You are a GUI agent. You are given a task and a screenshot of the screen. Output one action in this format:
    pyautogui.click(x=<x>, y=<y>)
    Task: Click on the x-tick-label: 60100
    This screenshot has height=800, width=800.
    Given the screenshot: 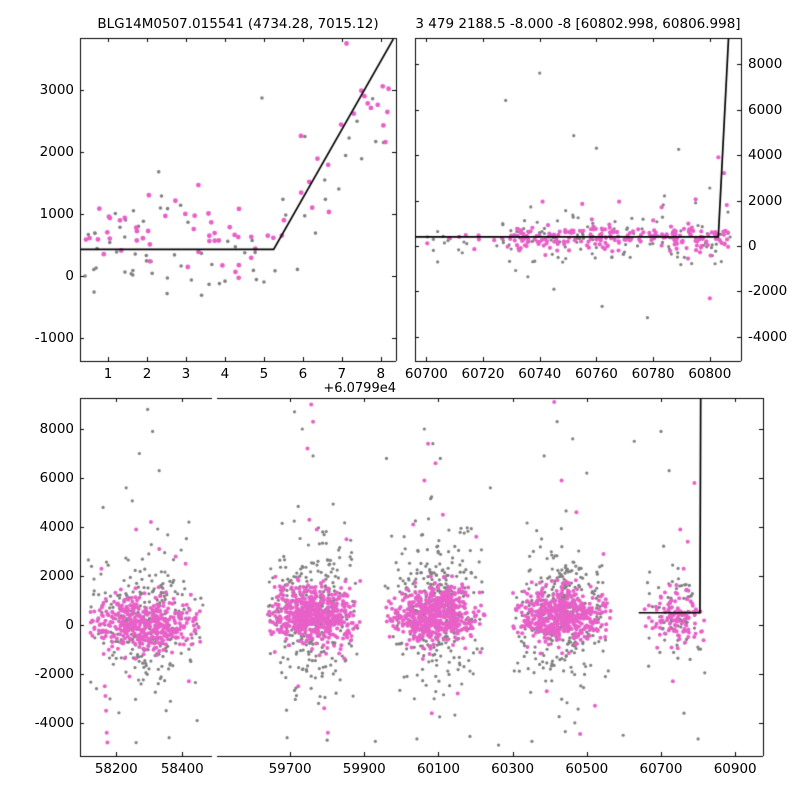 What is the action you would take?
    pyautogui.click(x=438, y=769)
    